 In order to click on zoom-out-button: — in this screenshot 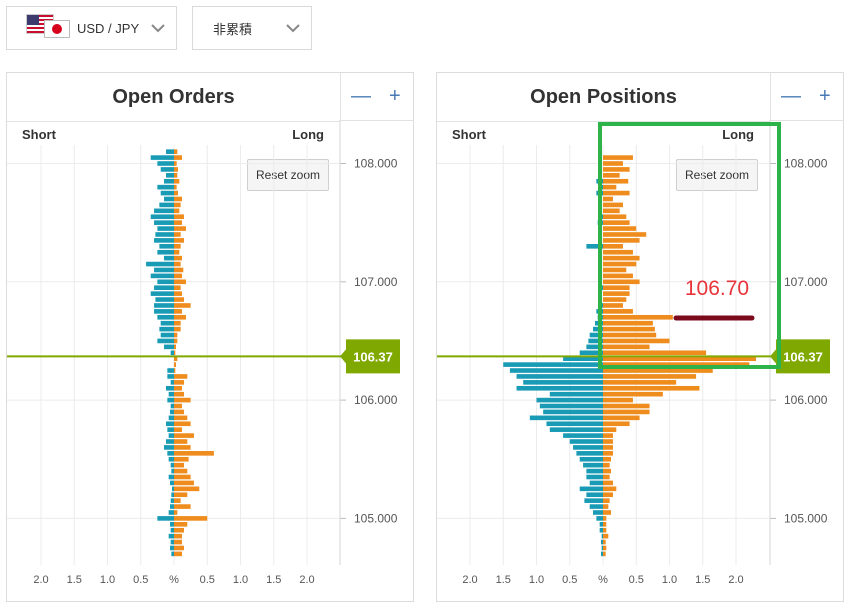, I will do `click(361, 96)`.